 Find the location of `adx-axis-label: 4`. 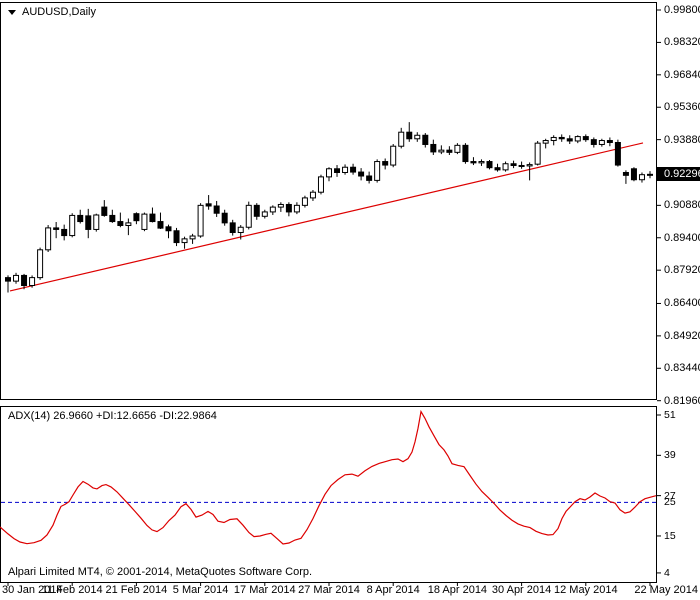

adx-axis-label: 4 is located at coordinates (667, 572).